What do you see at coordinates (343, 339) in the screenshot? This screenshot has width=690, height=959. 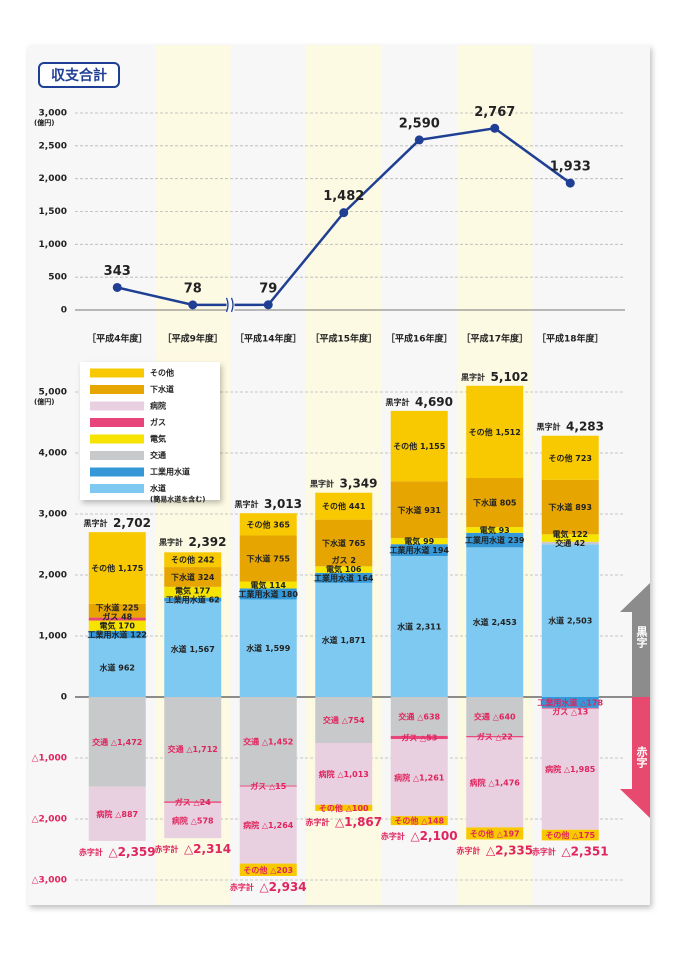 I see `category-label: ［平成15年度］` at bounding box center [343, 339].